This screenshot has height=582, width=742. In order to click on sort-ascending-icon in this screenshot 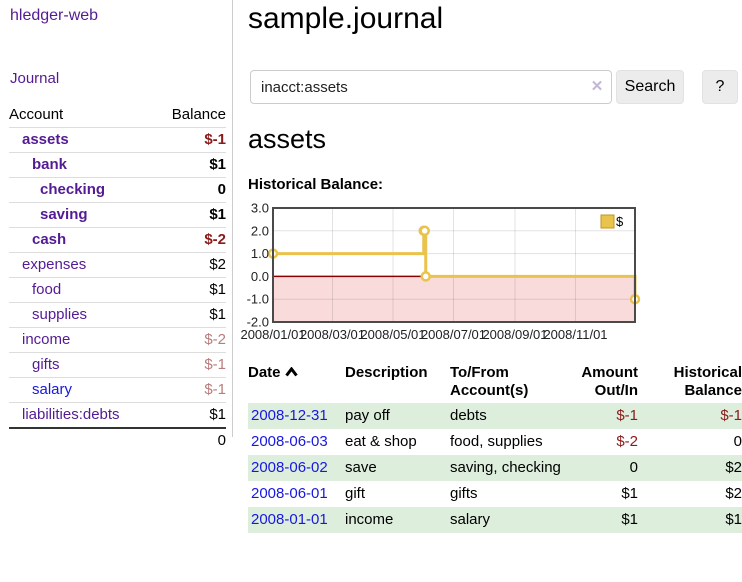, I will do `click(291, 373)`.